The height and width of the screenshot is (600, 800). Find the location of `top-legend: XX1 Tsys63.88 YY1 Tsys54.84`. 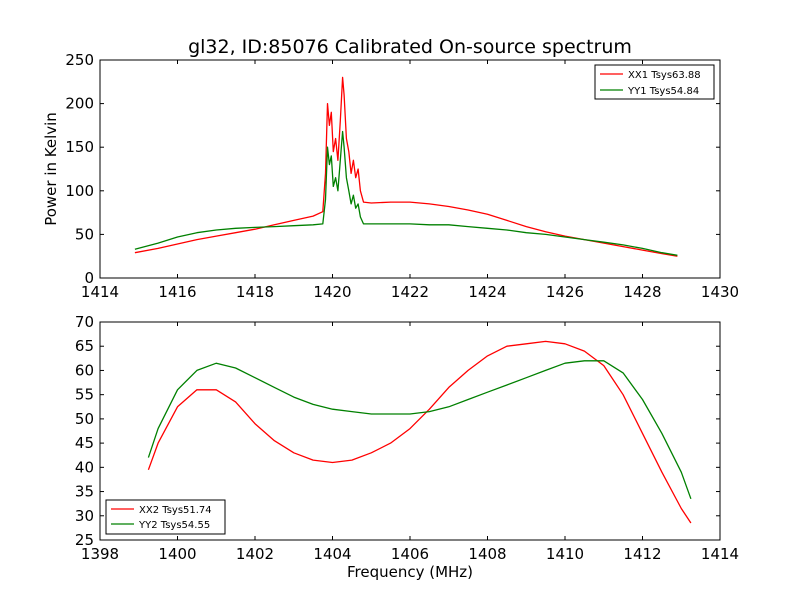

top-legend: XX1 Tsys63.88 YY1 Tsys54.84 is located at coordinates (654, 82).